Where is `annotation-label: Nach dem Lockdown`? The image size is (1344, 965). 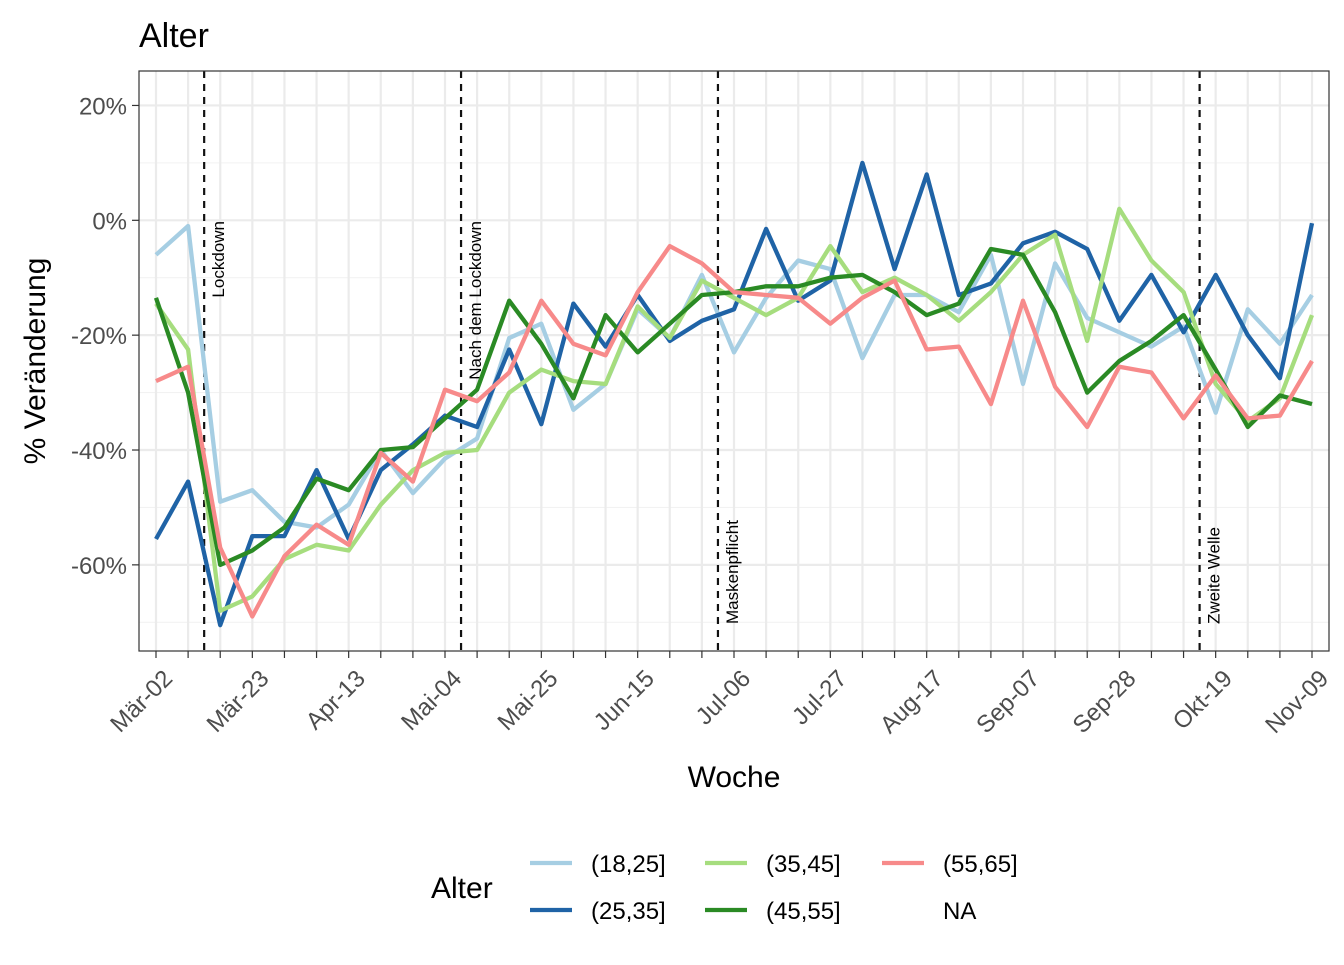
annotation-label: Nach dem Lockdown is located at coordinates (475, 300).